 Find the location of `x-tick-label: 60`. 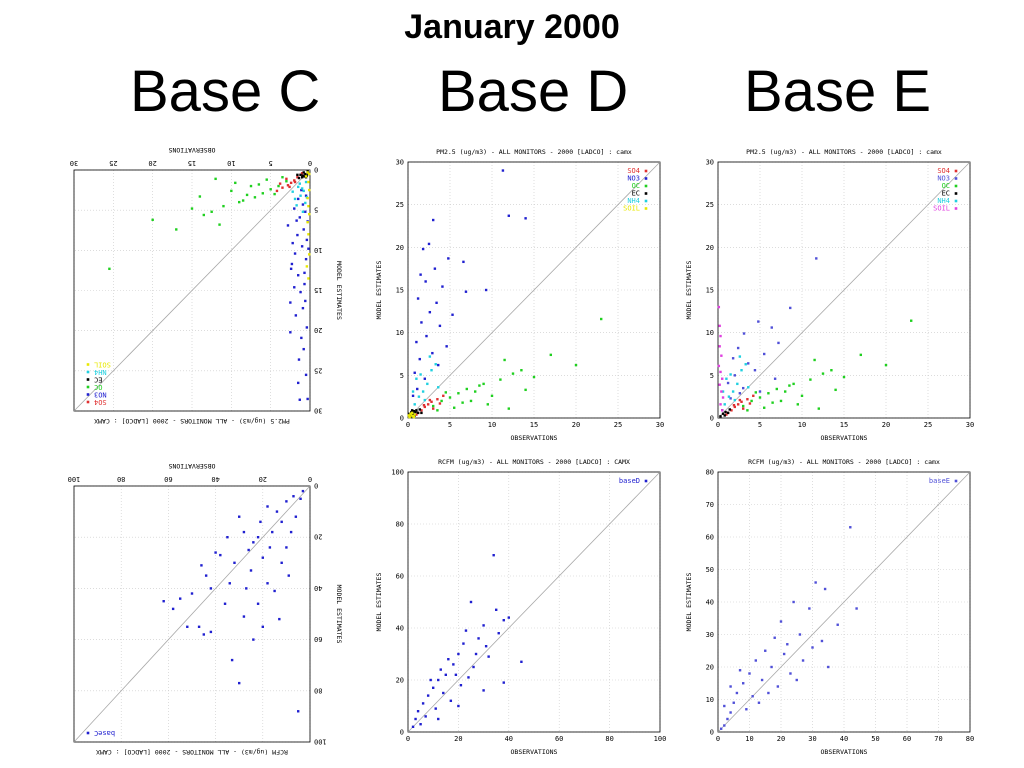

x-tick-label: 60 is located at coordinates (907, 739).